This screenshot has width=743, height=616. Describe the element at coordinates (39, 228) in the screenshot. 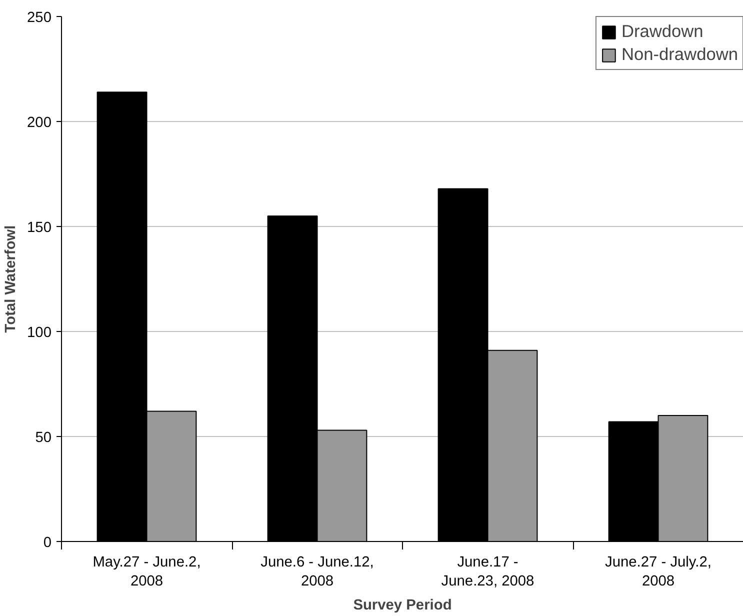

I see `y-tick-label: 150` at that location.